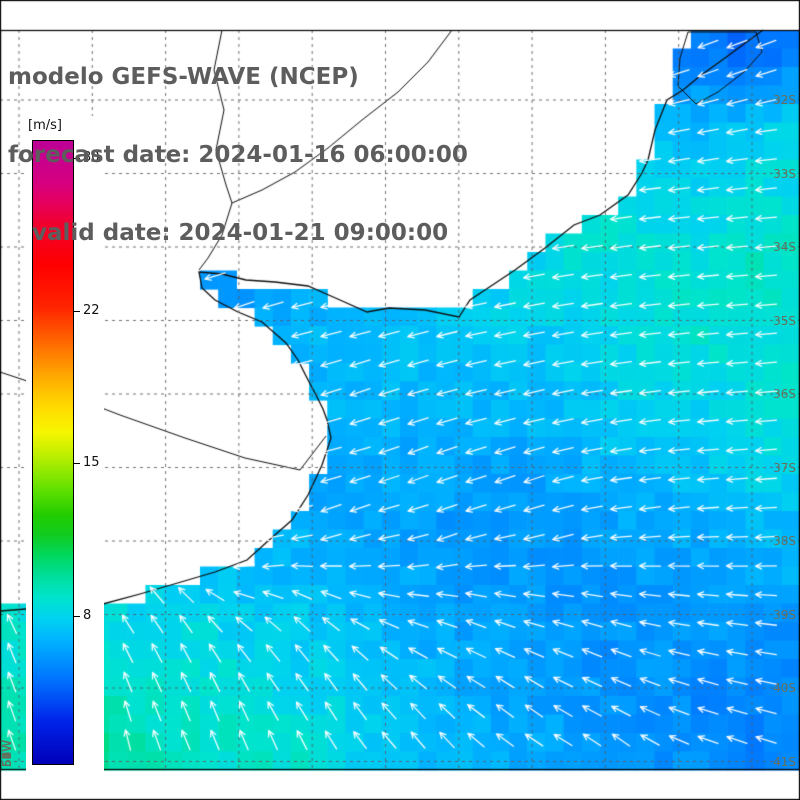 The image size is (800, 800). Describe the element at coordinates (45, 125) in the screenshot. I see `colorbar-unit-label: [m/s]` at that location.